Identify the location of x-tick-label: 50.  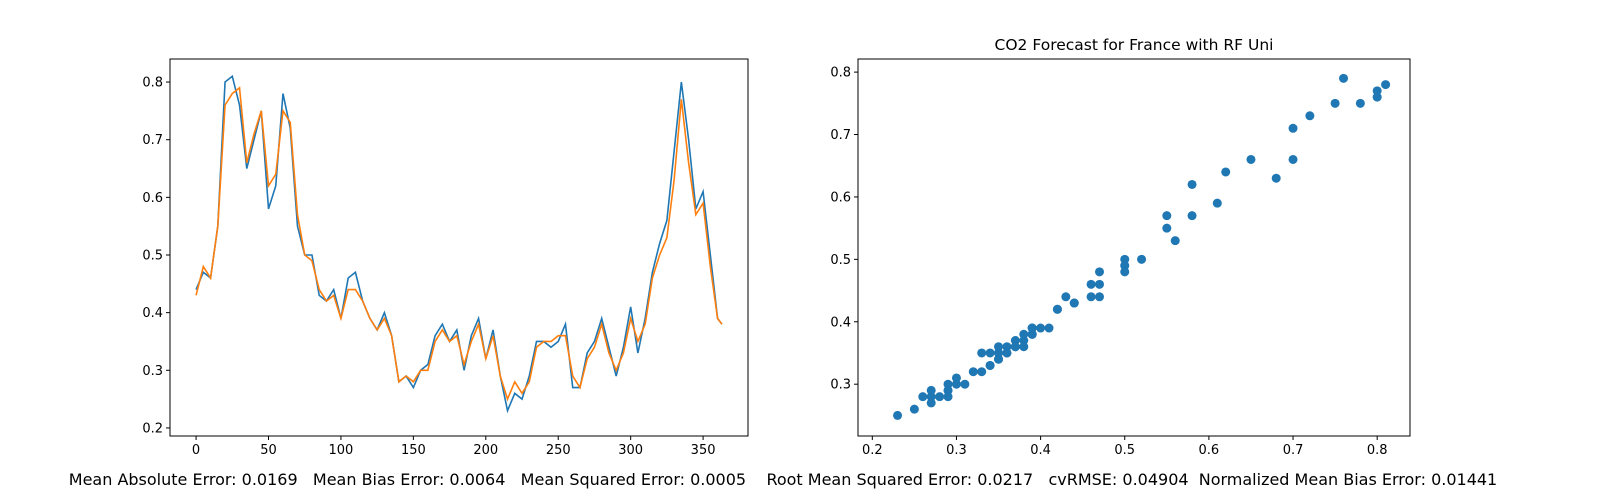
(268, 450).